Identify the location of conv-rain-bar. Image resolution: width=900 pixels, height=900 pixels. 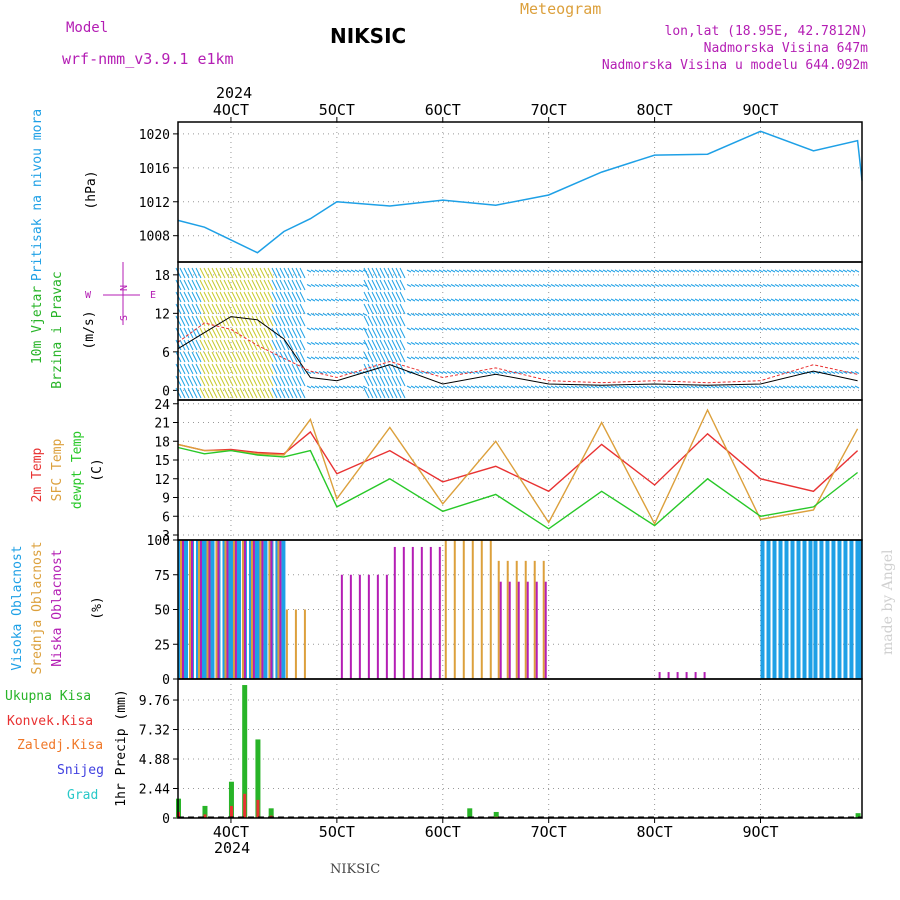
(205, 816).